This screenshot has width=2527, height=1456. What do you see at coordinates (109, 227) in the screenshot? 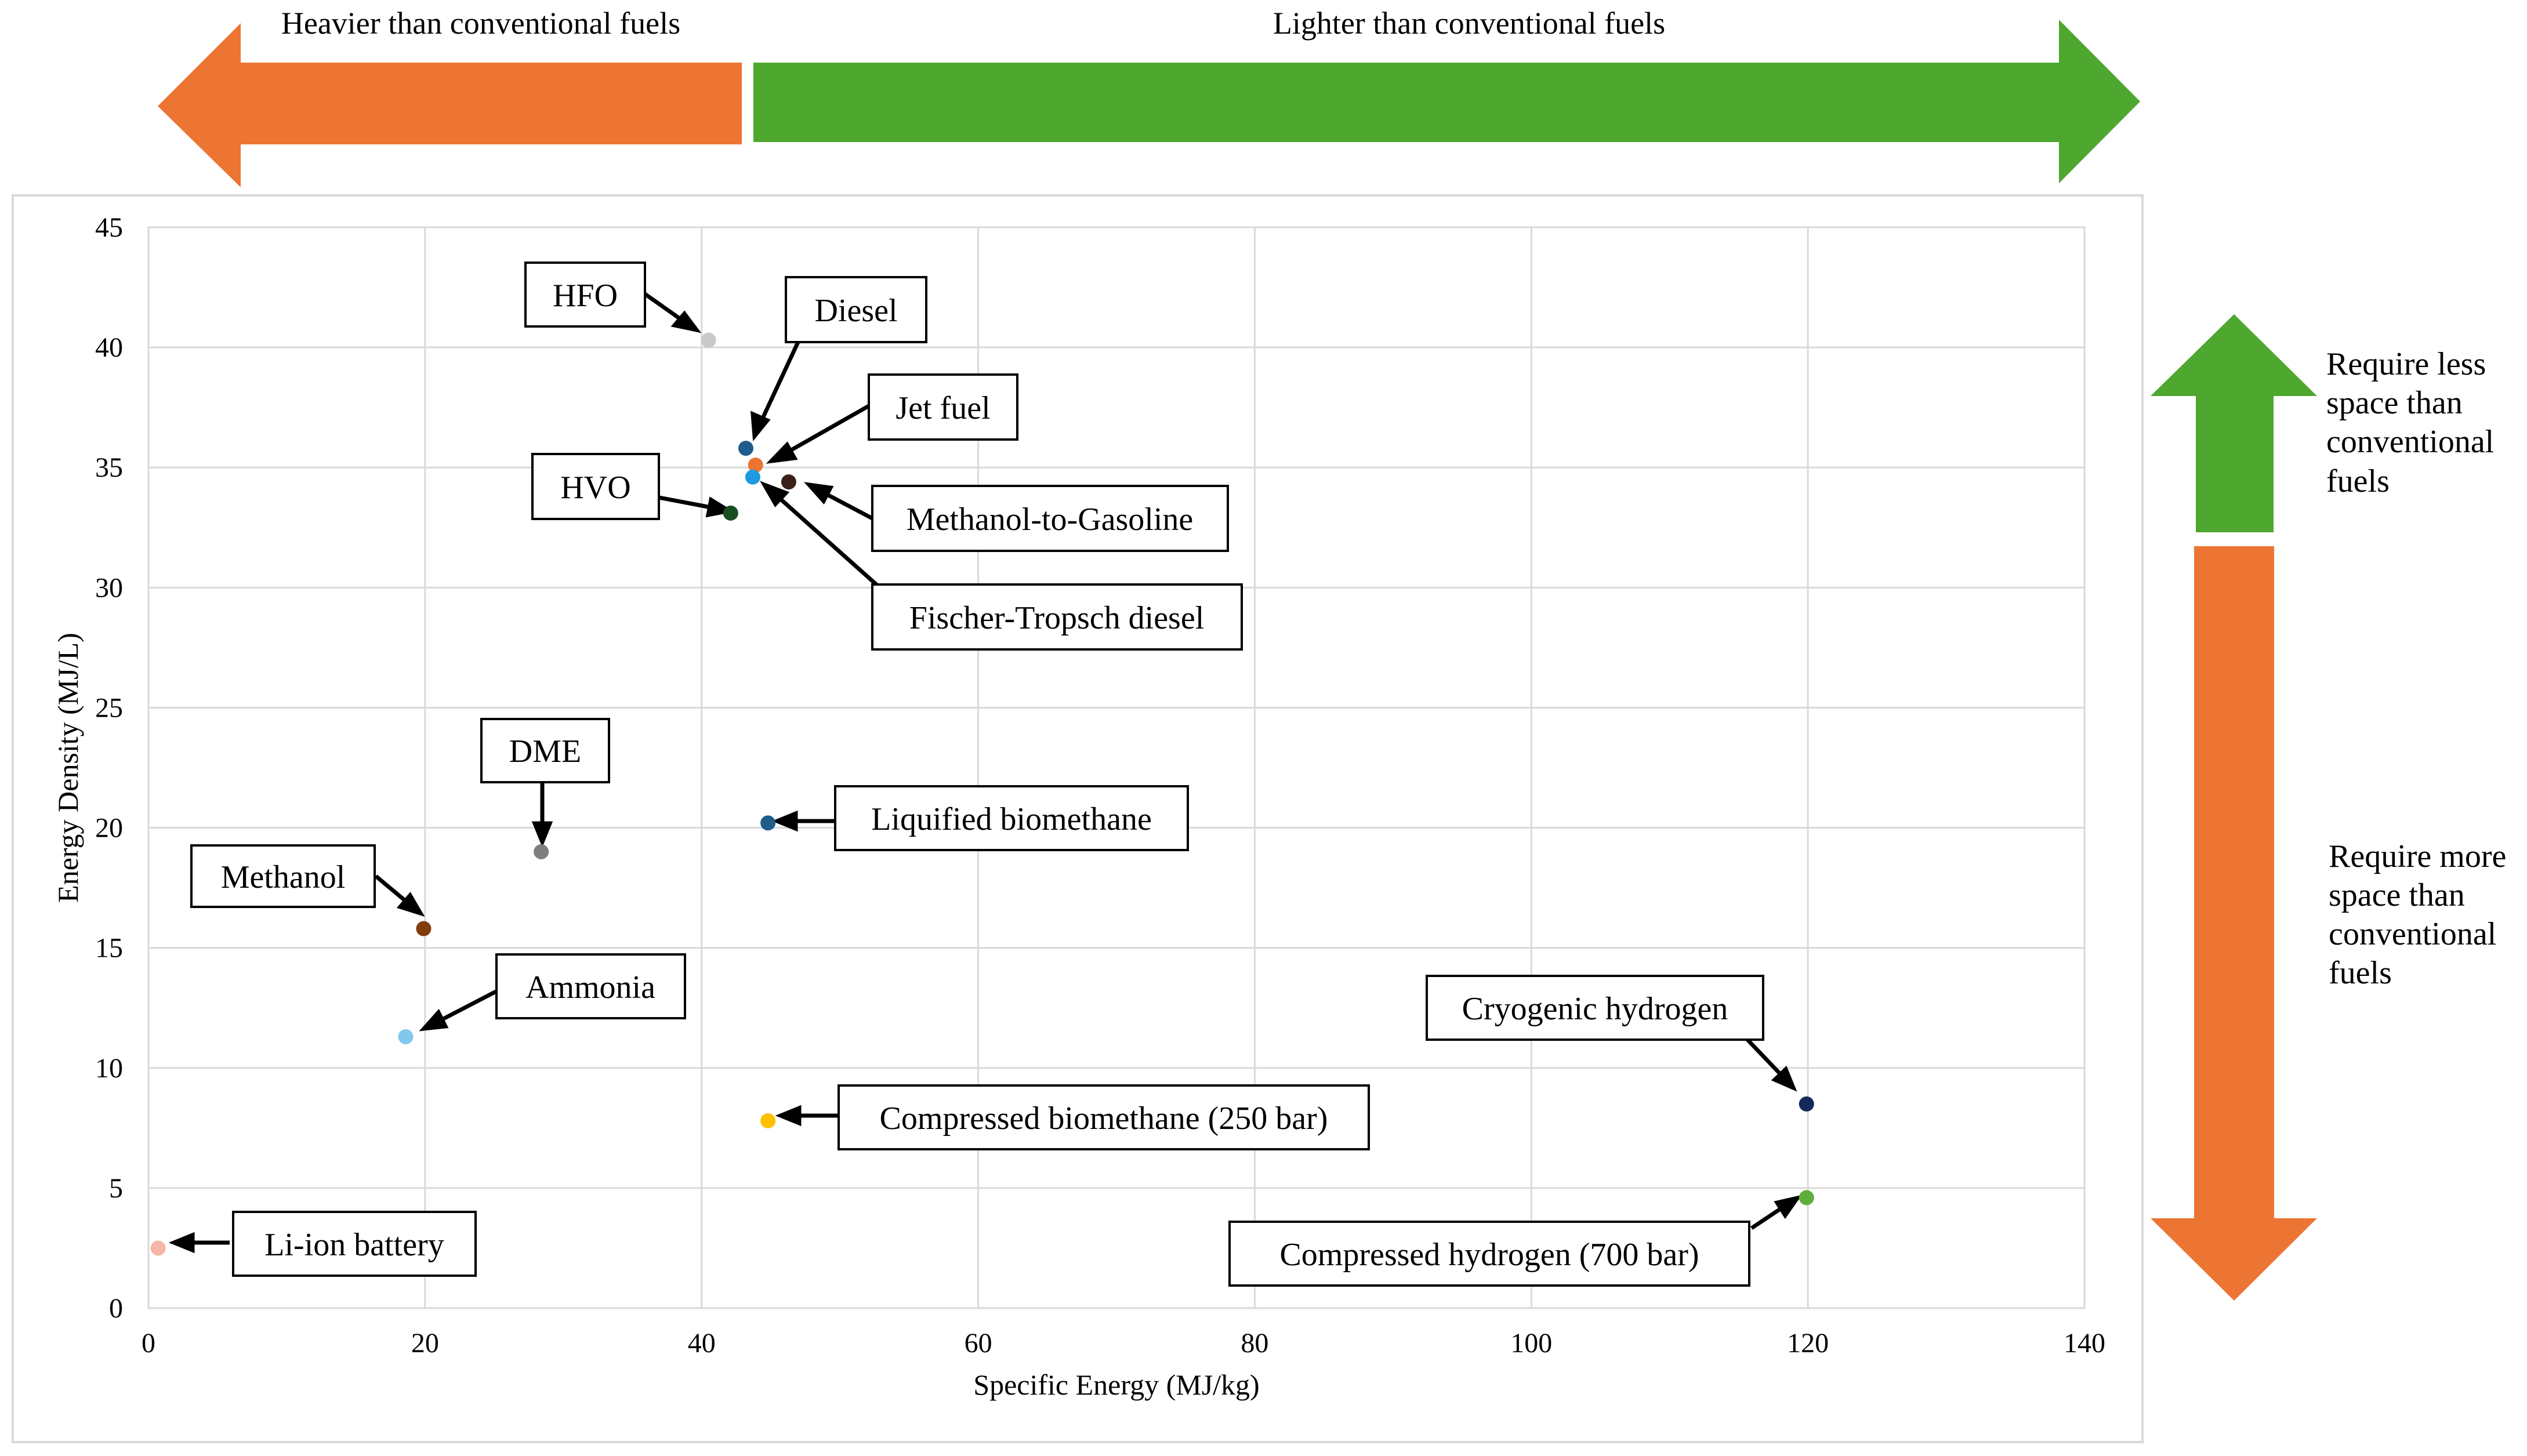
I see `y-tick-label: 45` at bounding box center [109, 227].